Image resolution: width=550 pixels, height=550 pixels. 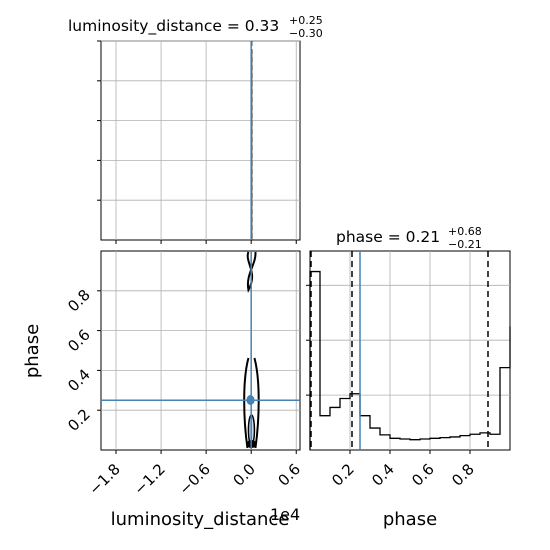 What do you see at coordinates (388, 237) in the screenshot?
I see `phase-title: phase = 0.21` at bounding box center [388, 237].